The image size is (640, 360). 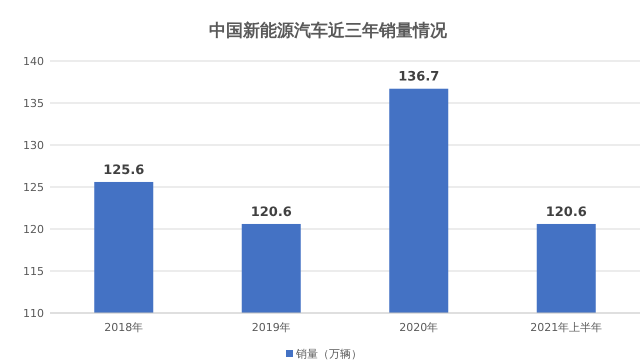 I want to click on y-tick-label: 125, so click(x=33, y=187).